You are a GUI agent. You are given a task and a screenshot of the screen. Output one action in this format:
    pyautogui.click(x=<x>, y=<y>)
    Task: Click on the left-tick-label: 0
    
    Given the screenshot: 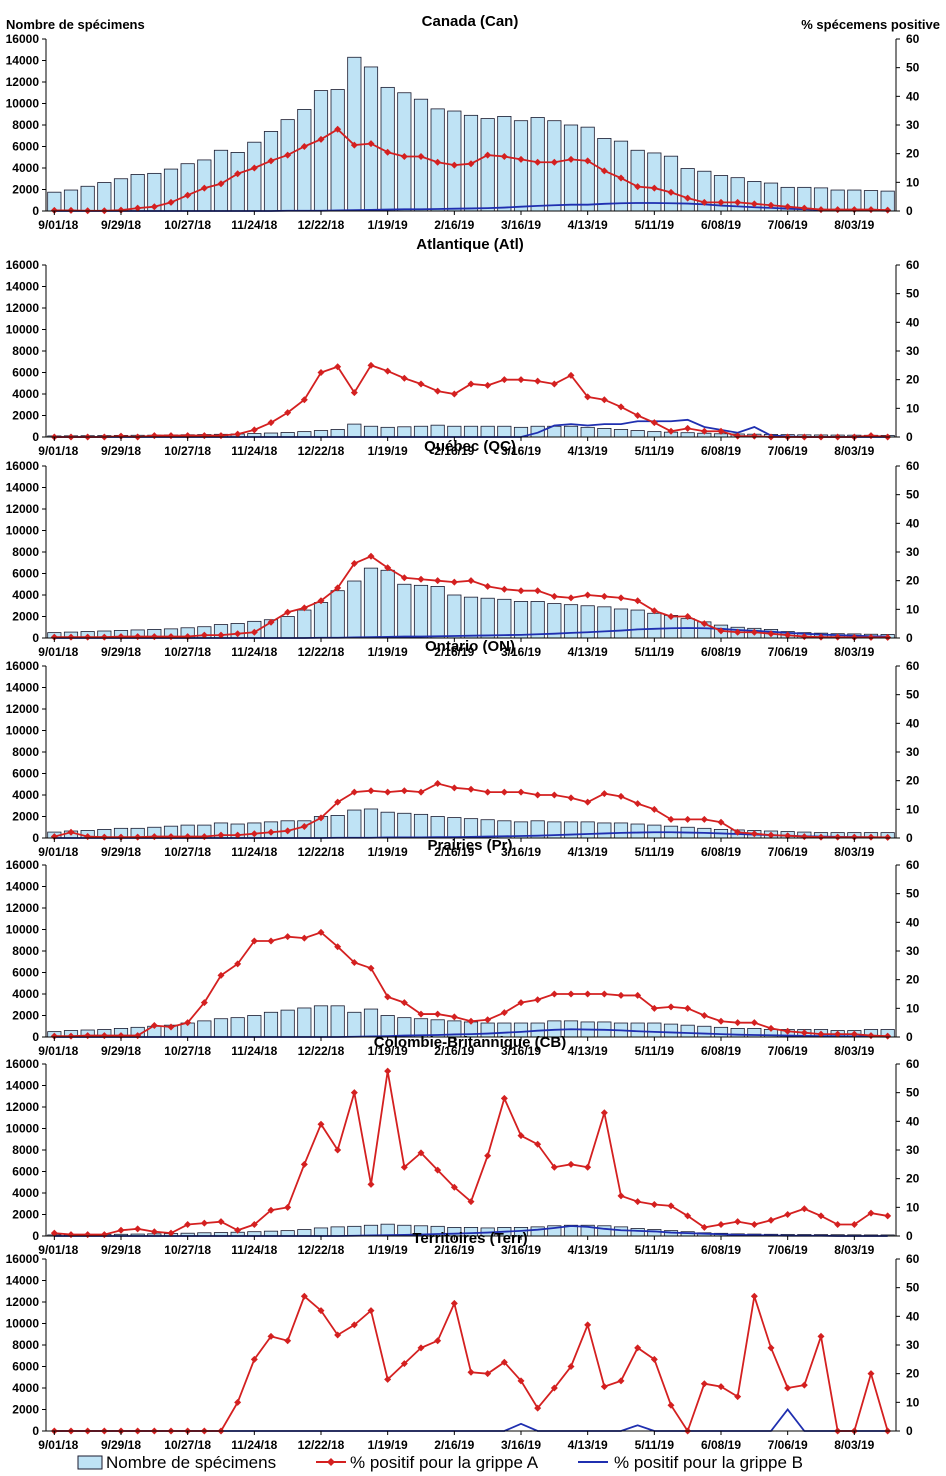 What is the action you would take?
    pyautogui.click(x=35, y=838)
    